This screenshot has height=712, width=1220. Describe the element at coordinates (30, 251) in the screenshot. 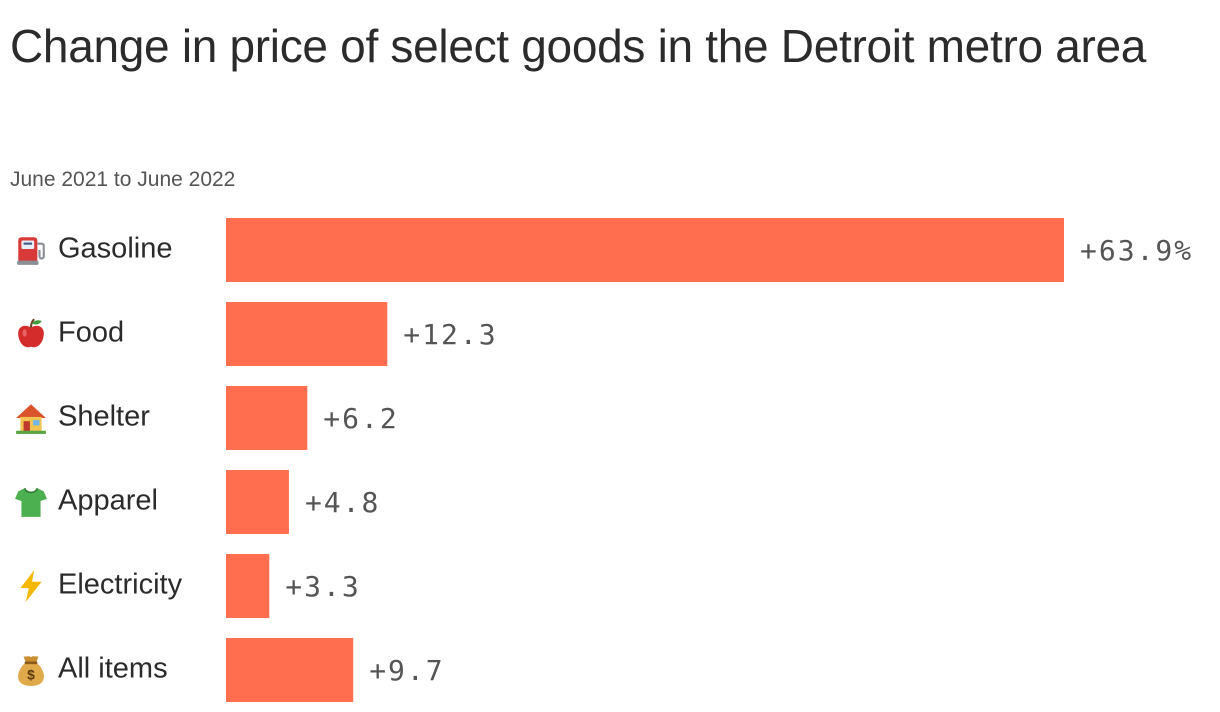

I see `fuel-pump-icon` at that location.